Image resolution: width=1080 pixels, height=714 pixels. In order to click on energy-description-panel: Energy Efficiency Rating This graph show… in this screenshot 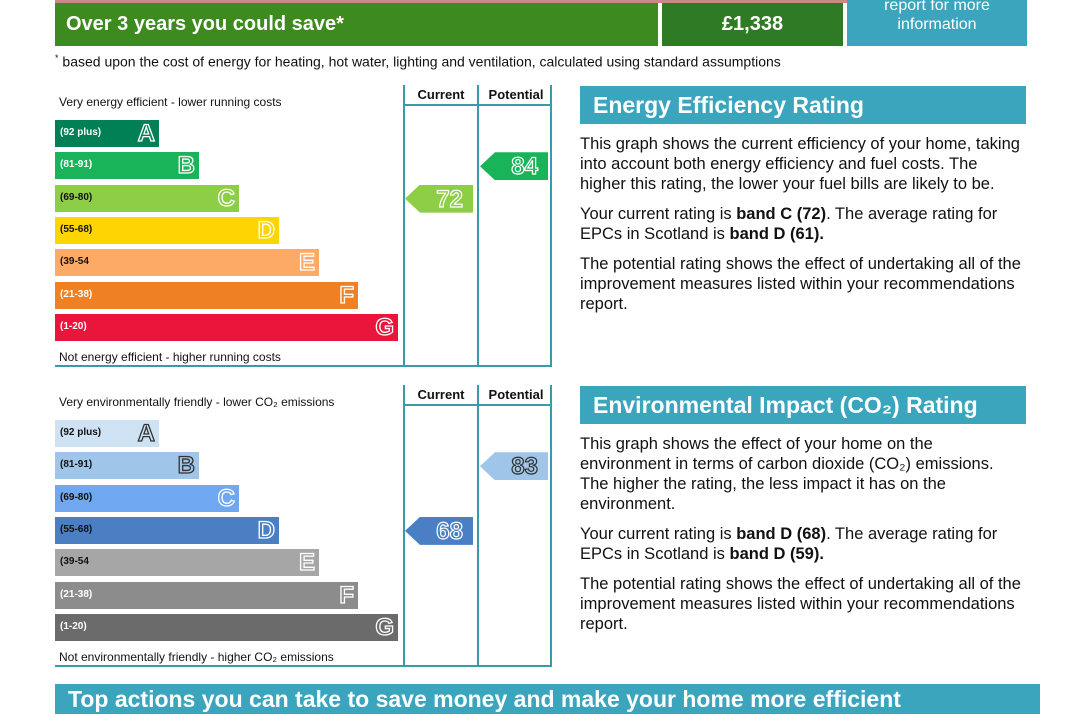, I will do `click(803, 200)`.